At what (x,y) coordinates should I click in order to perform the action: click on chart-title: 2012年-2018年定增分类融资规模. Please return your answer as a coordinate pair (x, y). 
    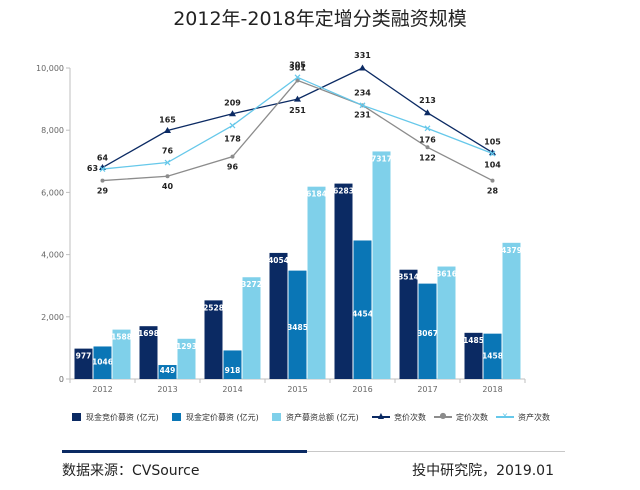
    Looking at the image, I should click on (320, 19).